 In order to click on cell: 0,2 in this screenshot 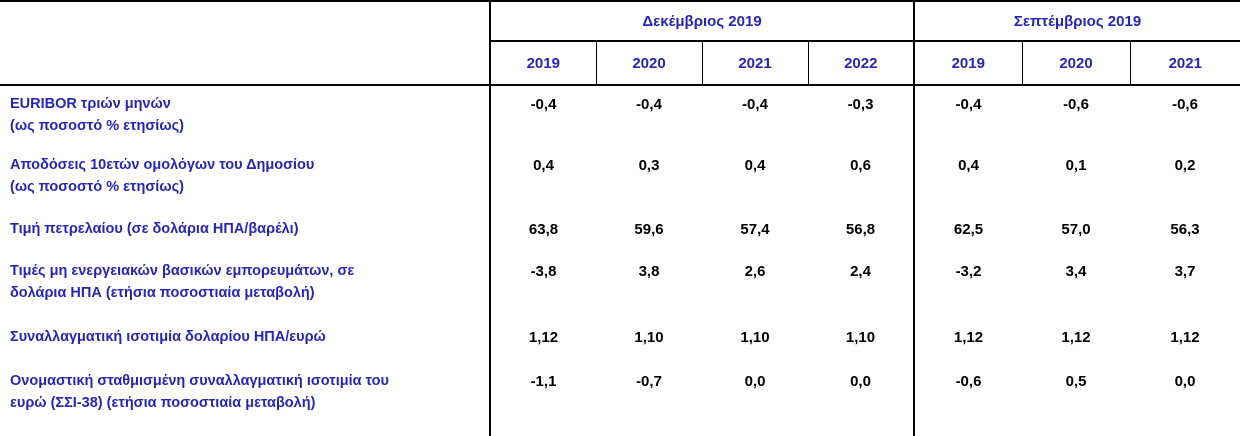, I will do `click(1185, 165)`.